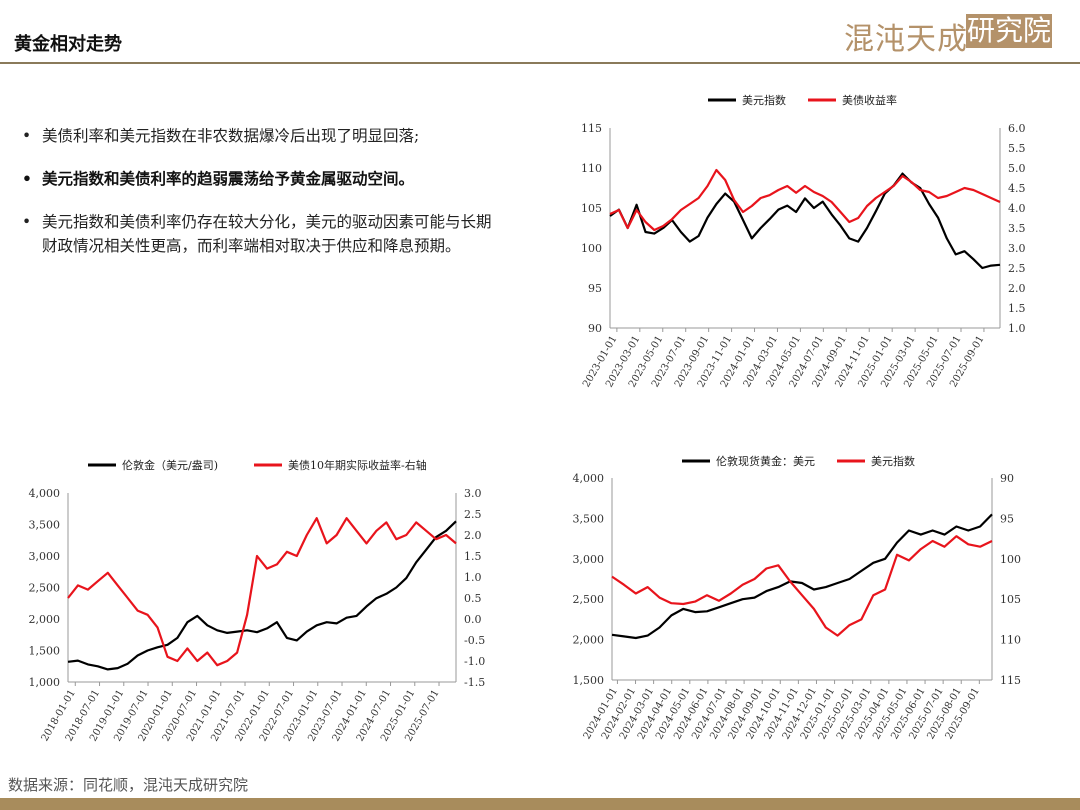 This screenshot has height=810, width=1080. I want to click on bullet-text-2: 美元指数和美债利率的趋弱震荡给予黄金属驱动空间。, so click(228, 178).